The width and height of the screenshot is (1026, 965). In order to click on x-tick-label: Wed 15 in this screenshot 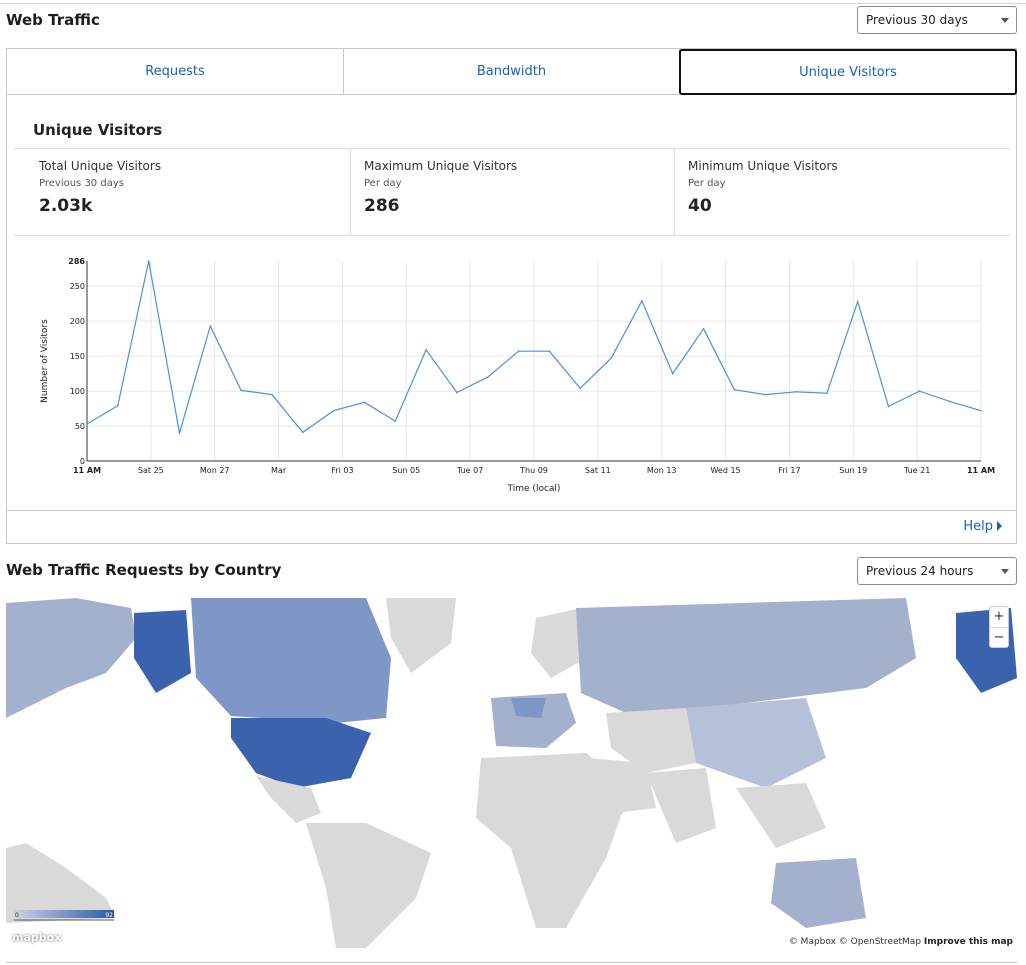, I will do `click(725, 470)`.